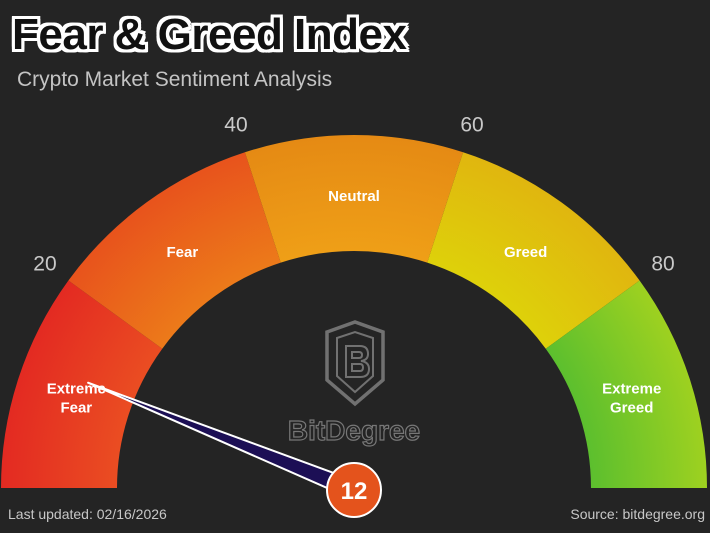 Image resolution: width=710 pixels, height=533 pixels. What do you see at coordinates (44, 263) in the screenshot?
I see `tick-label-20: 20` at bounding box center [44, 263].